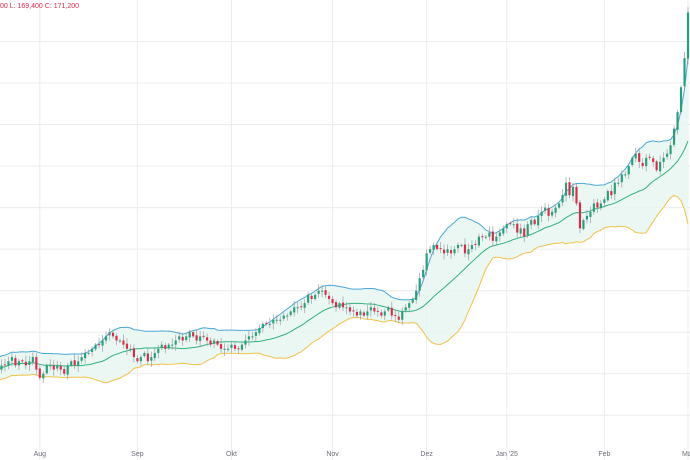 The width and height of the screenshot is (690, 460). I want to click on x-tick-label: Okt, so click(231, 454).